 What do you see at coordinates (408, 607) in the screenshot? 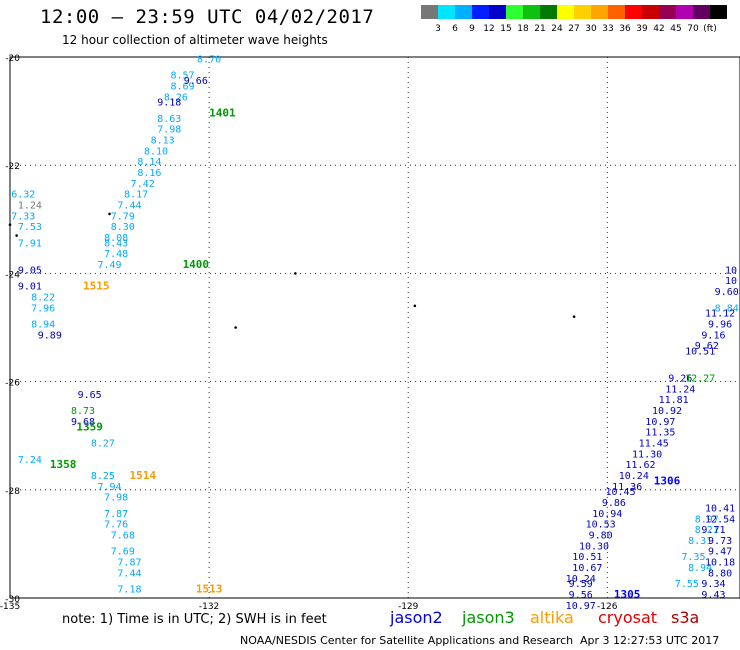
I see `x-tick-label: -129` at bounding box center [408, 607].